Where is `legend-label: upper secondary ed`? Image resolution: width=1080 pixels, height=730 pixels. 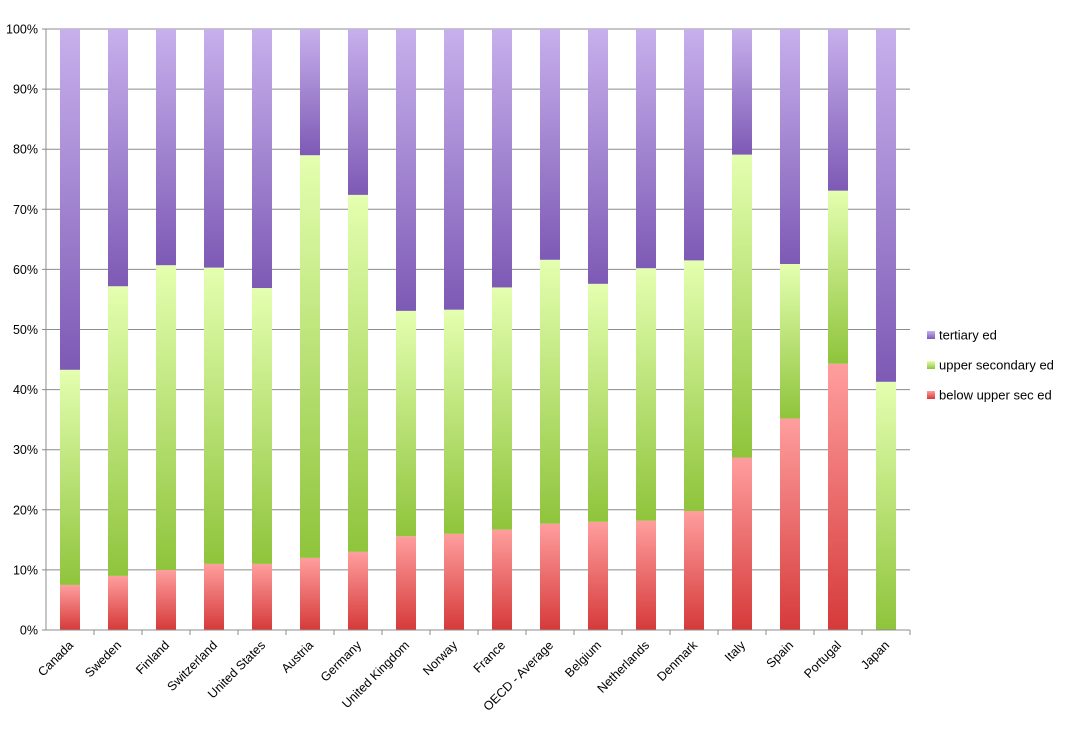 legend-label: upper secondary ed is located at coordinates (996, 365).